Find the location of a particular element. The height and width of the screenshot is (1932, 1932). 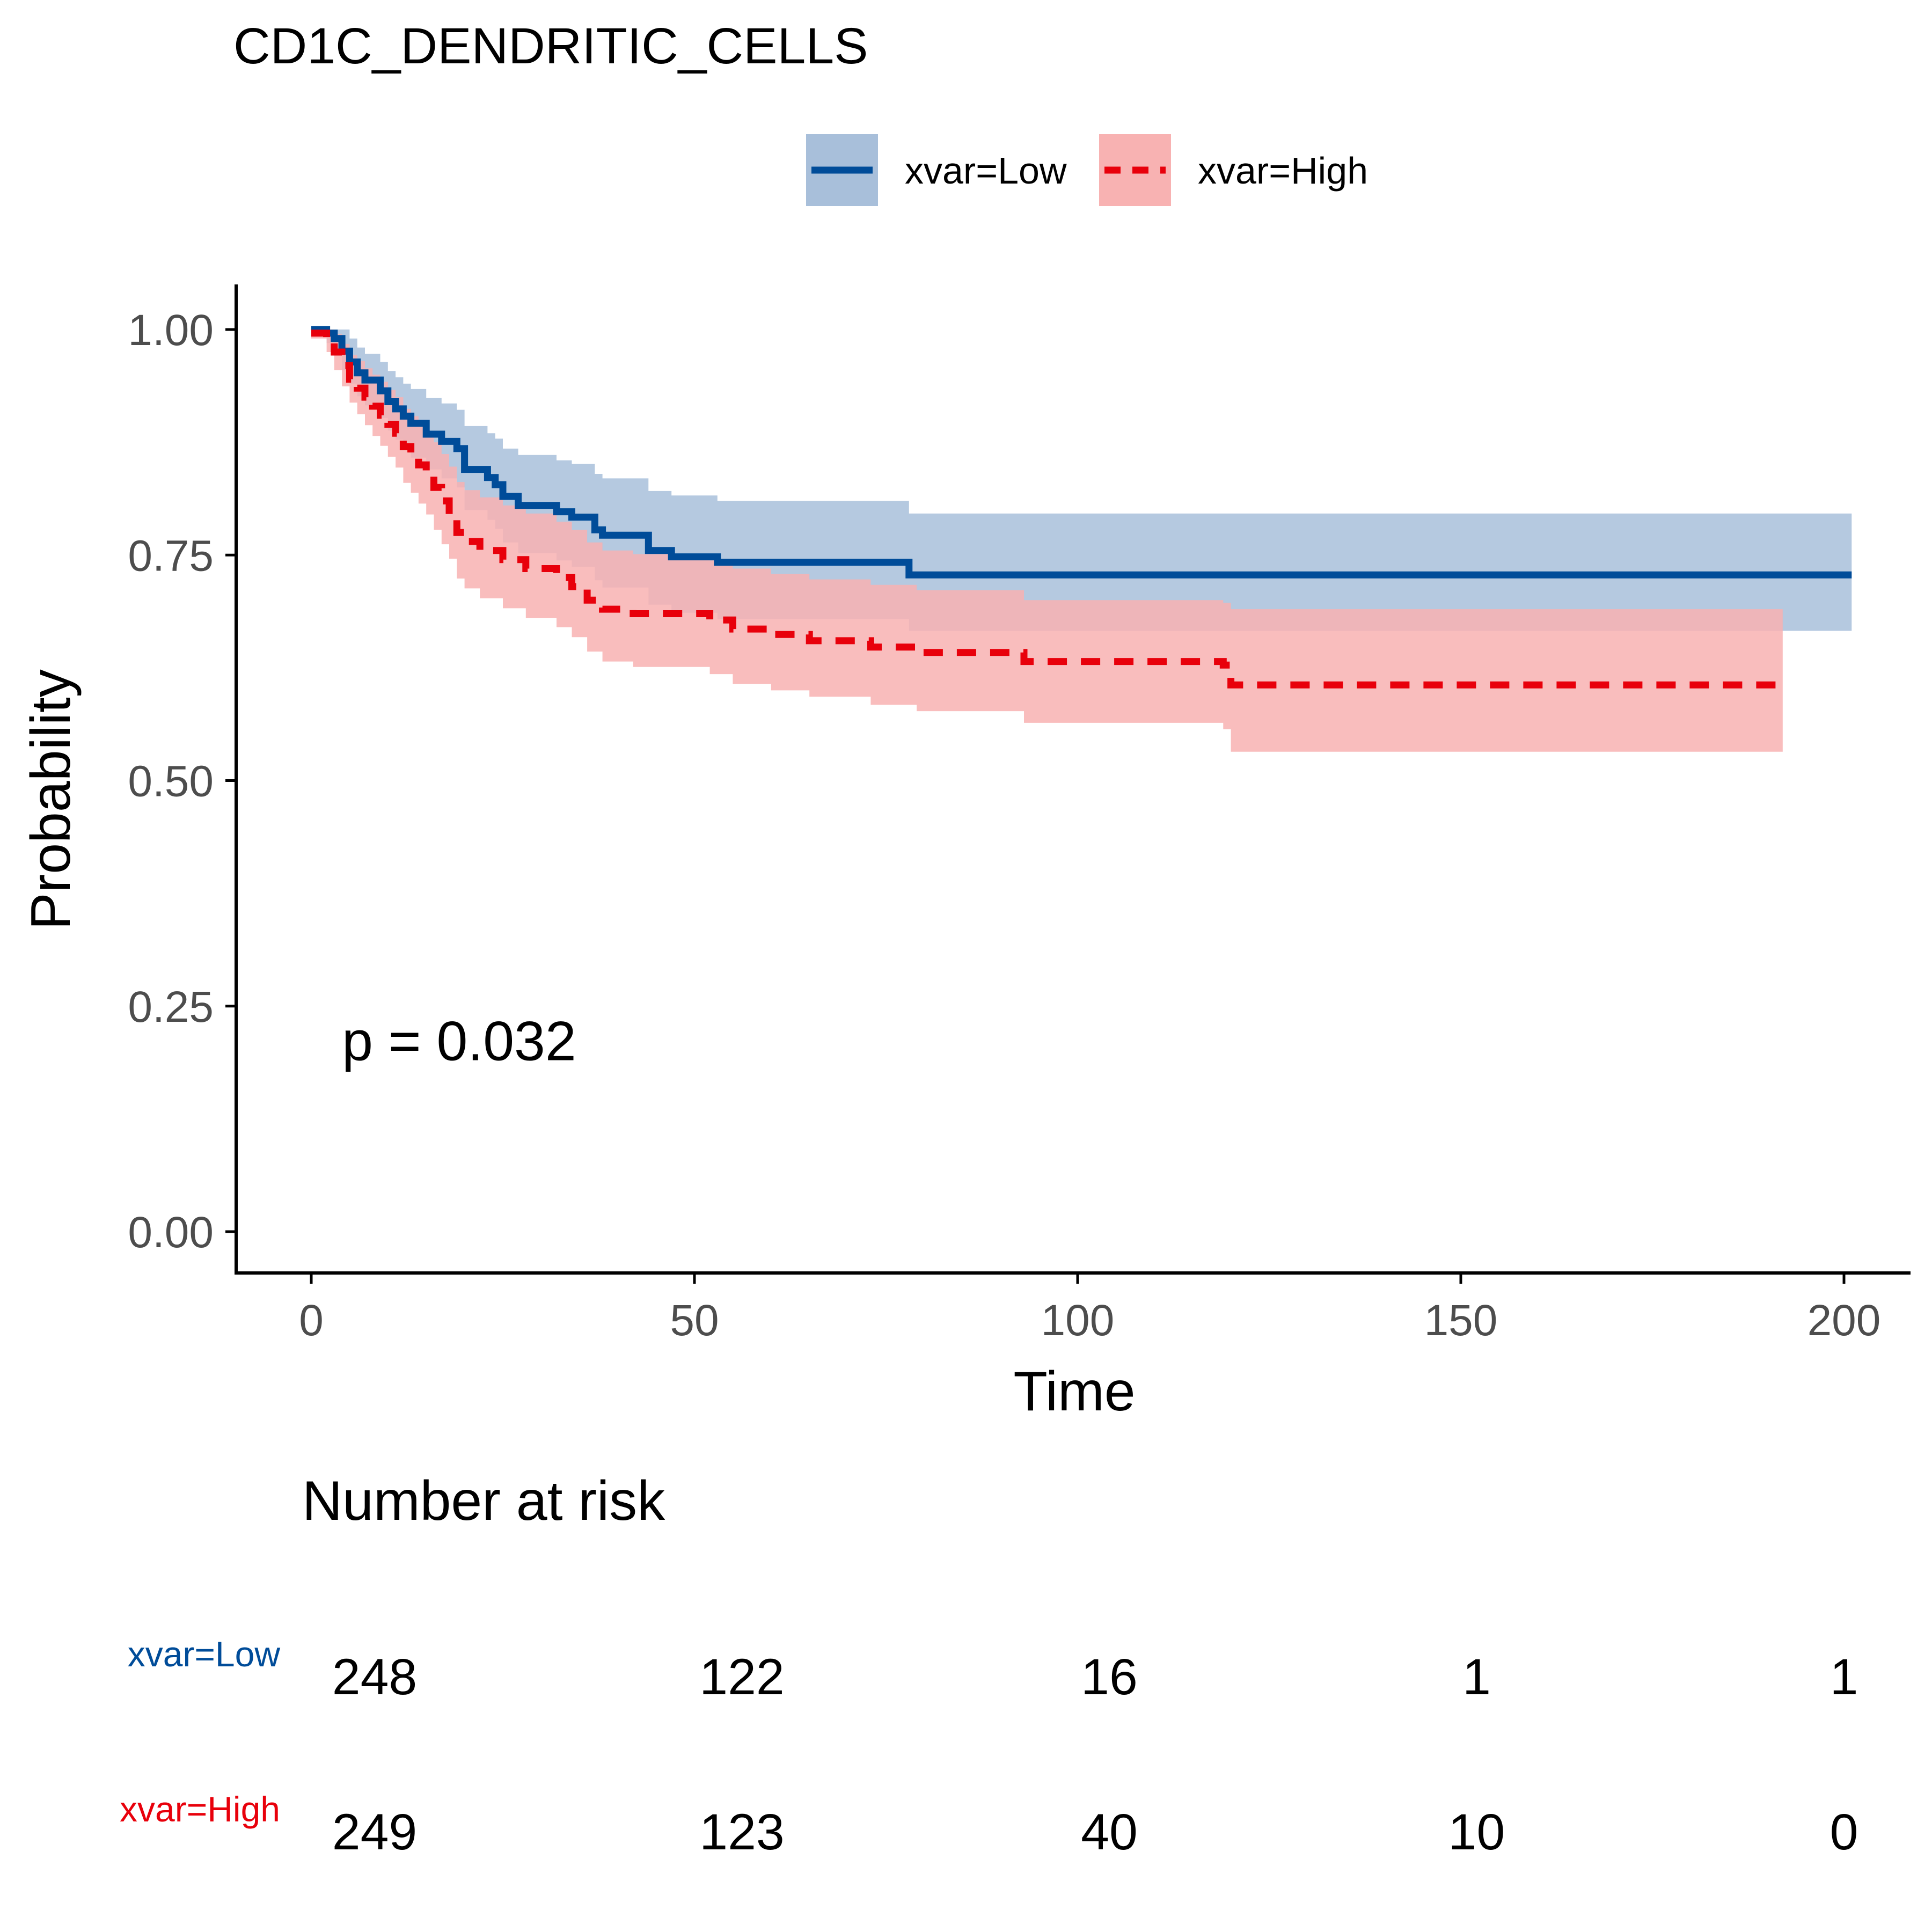

x-ticks: 0 50 100 150 200 is located at coordinates (1089, 1309).